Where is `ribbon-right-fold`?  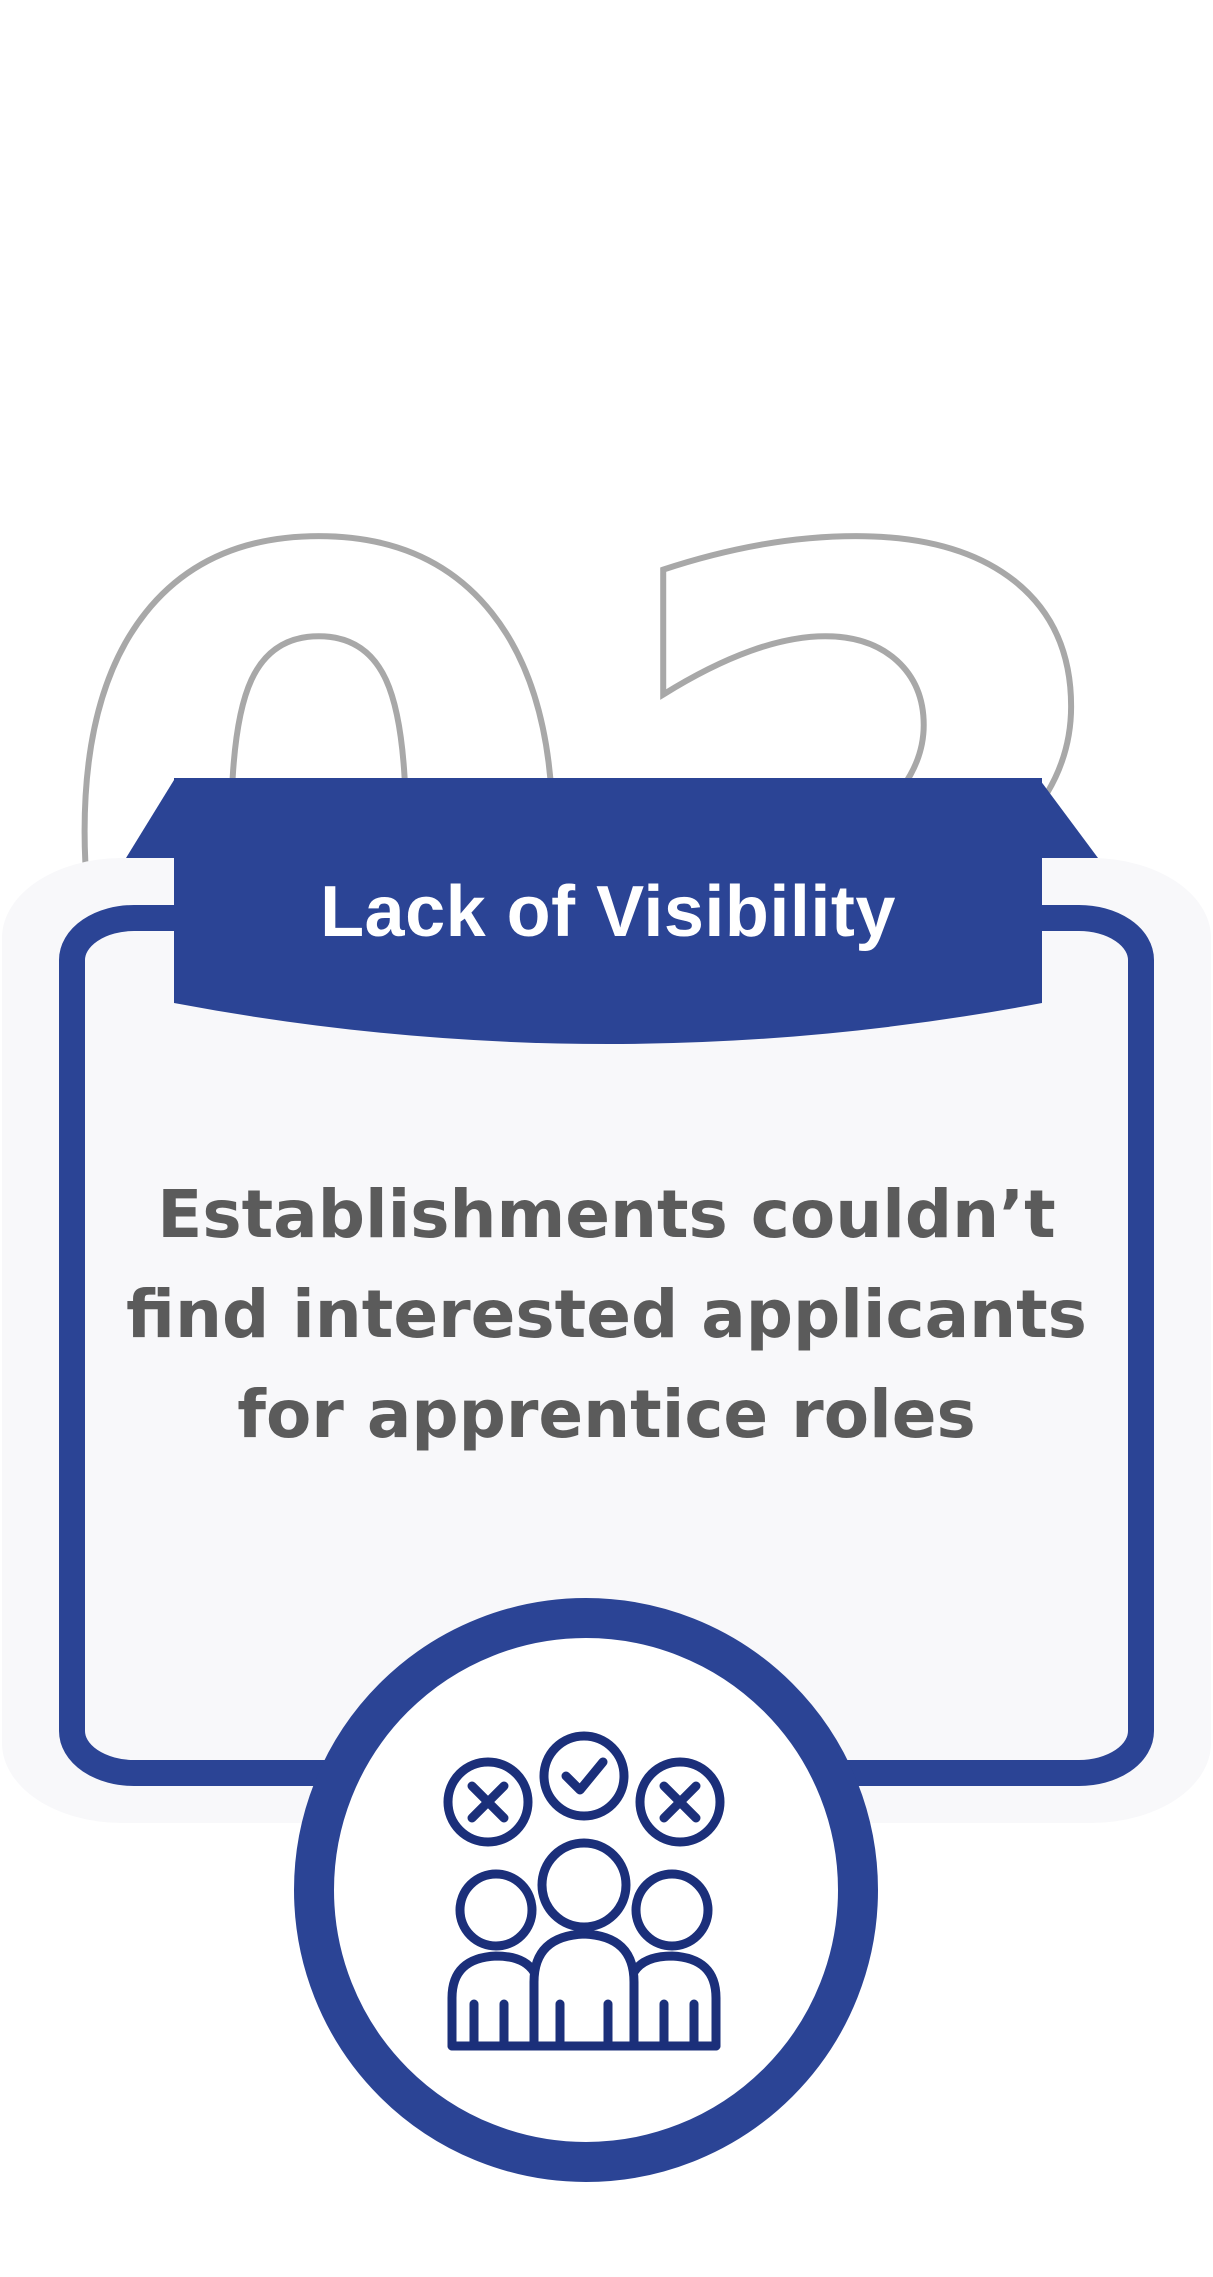
ribbon-right-fold is located at coordinates (1069, 819).